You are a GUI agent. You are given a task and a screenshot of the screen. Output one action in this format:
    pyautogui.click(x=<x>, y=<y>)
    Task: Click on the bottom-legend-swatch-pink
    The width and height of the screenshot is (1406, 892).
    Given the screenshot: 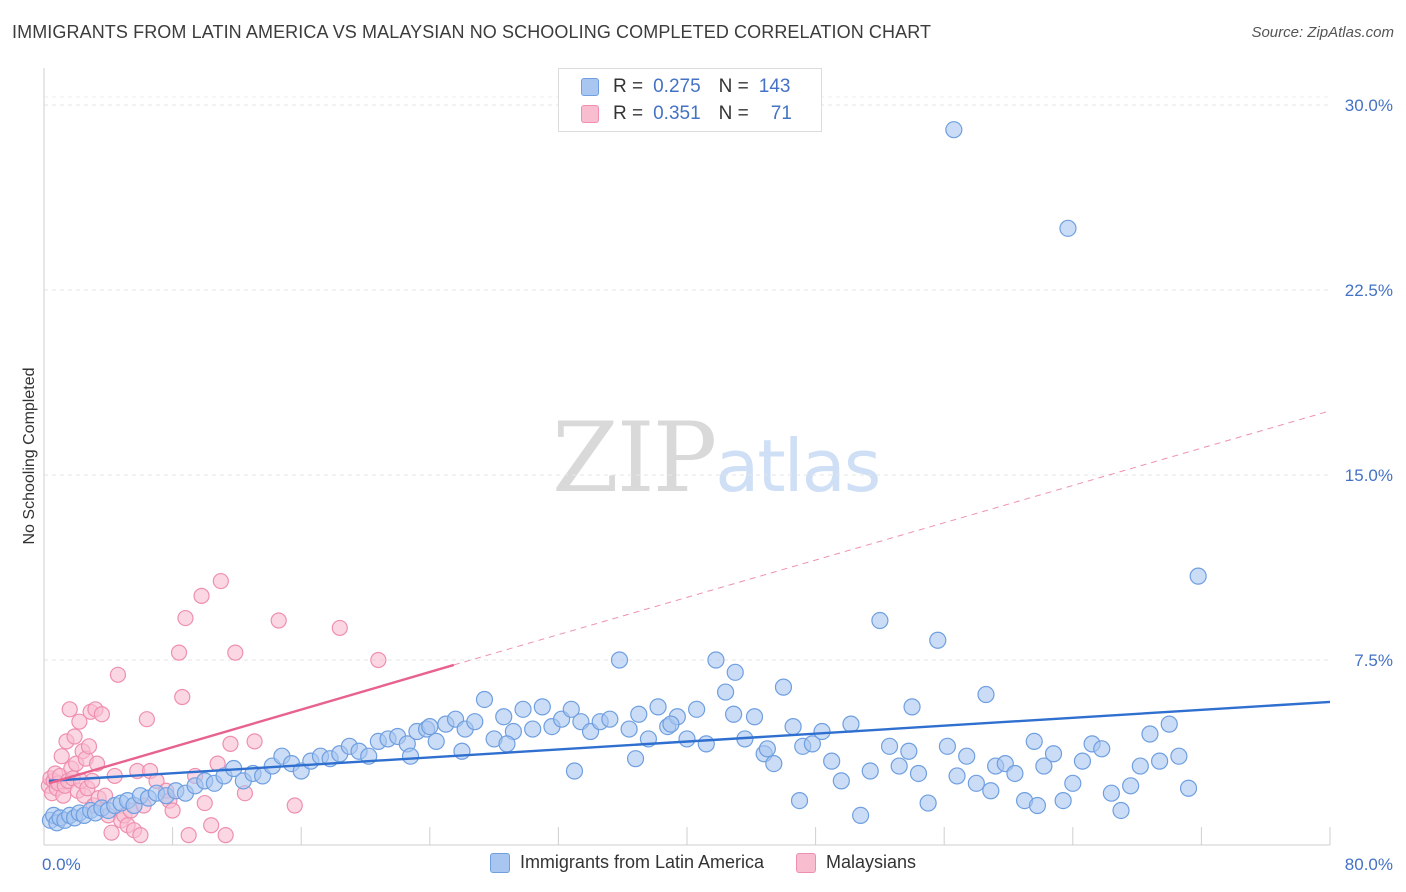 What is the action you would take?
    pyautogui.click(x=806, y=862)
    